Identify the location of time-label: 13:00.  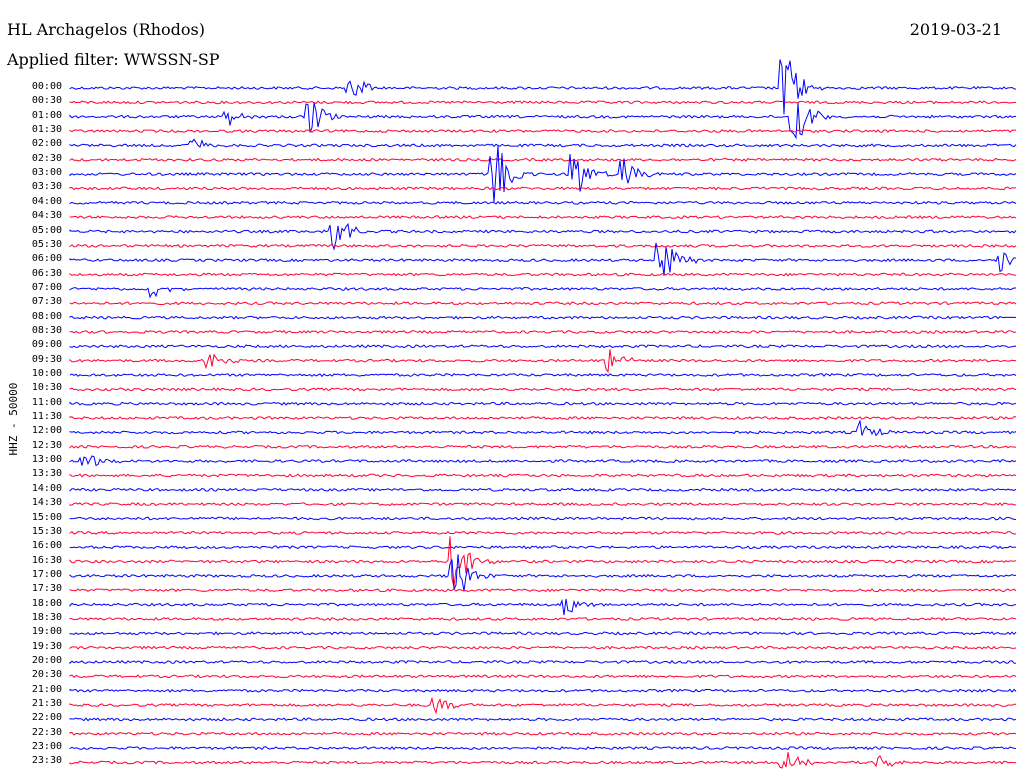
(46, 460).